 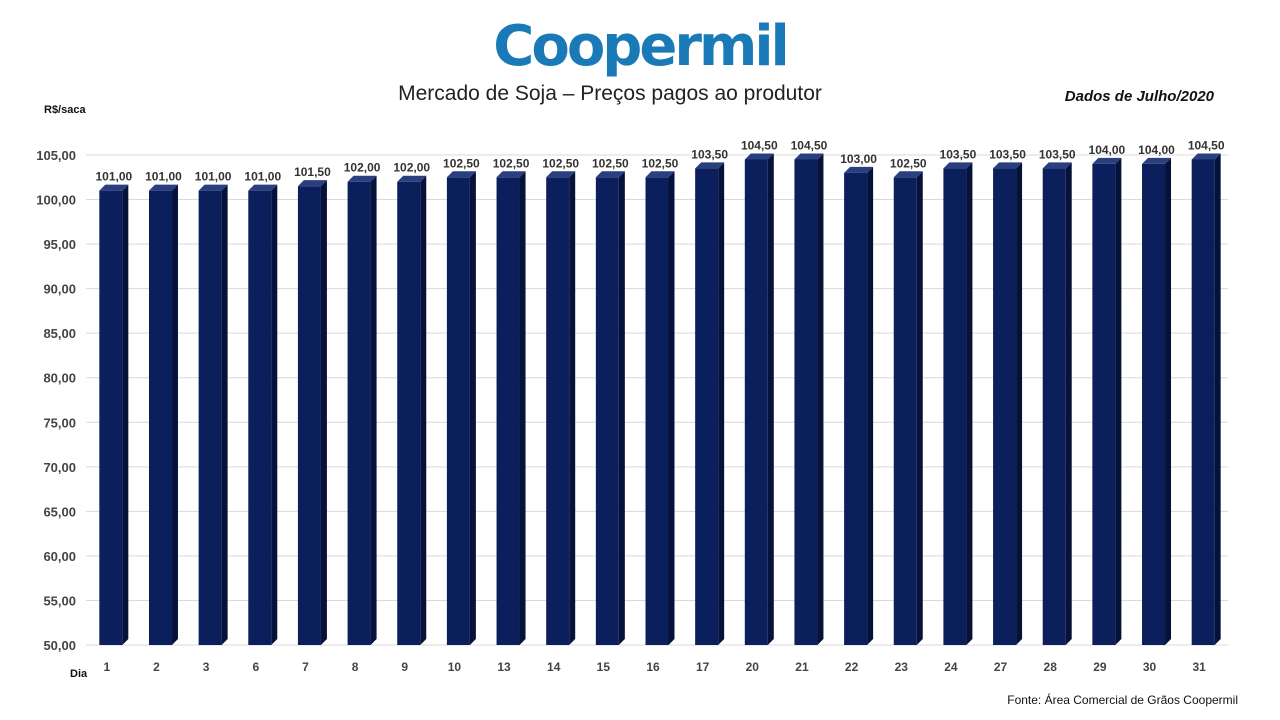 What do you see at coordinates (59, 556) in the screenshot?
I see `y-tick-label: 60,00` at bounding box center [59, 556].